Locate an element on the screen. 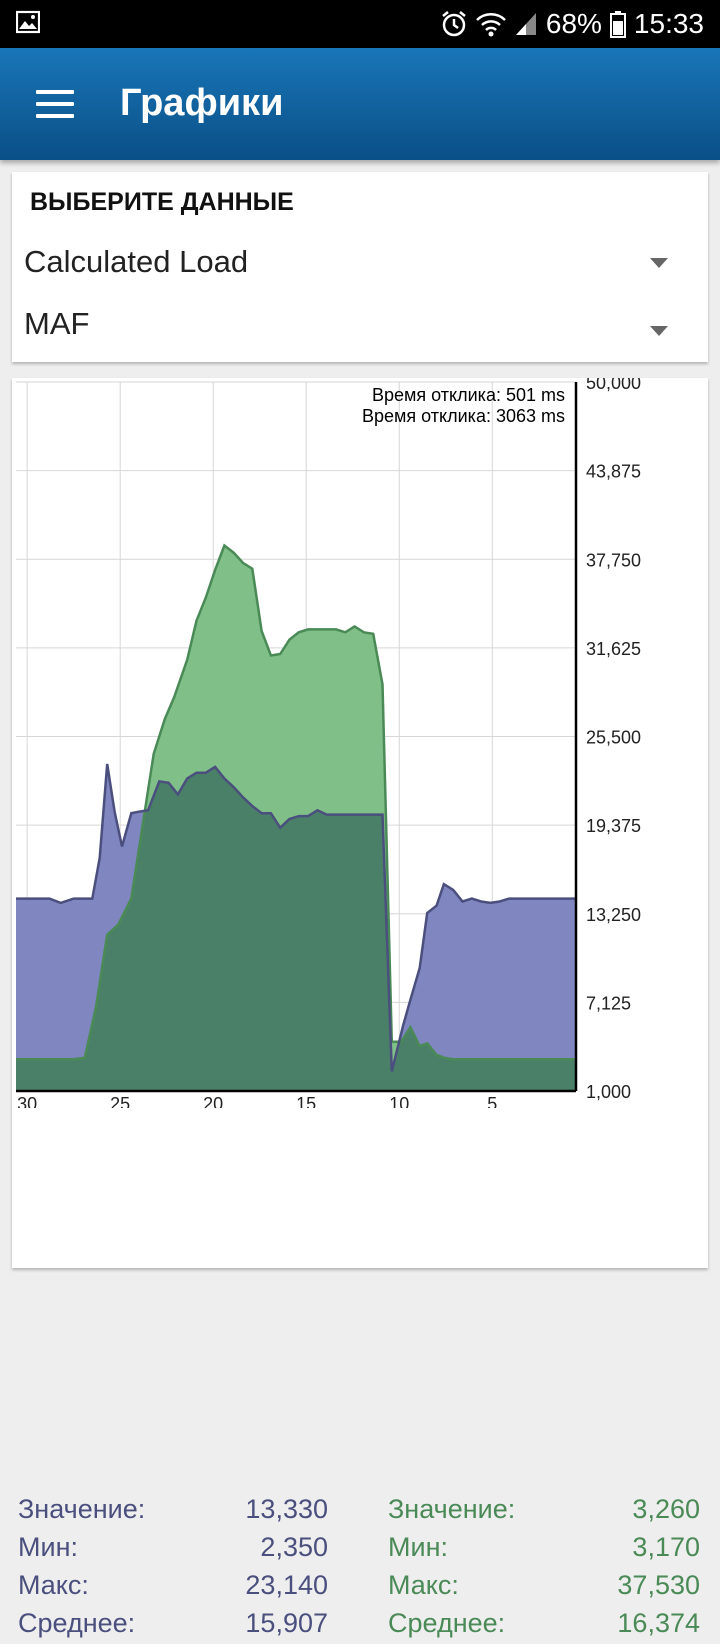 Image resolution: width=720 pixels, height=1644 pixels. x-tick-label: 25 is located at coordinates (120, 1101).